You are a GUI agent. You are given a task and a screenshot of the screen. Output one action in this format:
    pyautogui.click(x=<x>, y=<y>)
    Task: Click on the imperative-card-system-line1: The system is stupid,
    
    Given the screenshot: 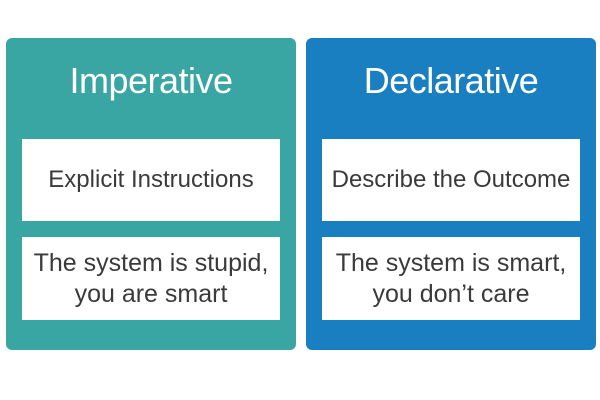 What is the action you would take?
    pyautogui.click(x=151, y=262)
    